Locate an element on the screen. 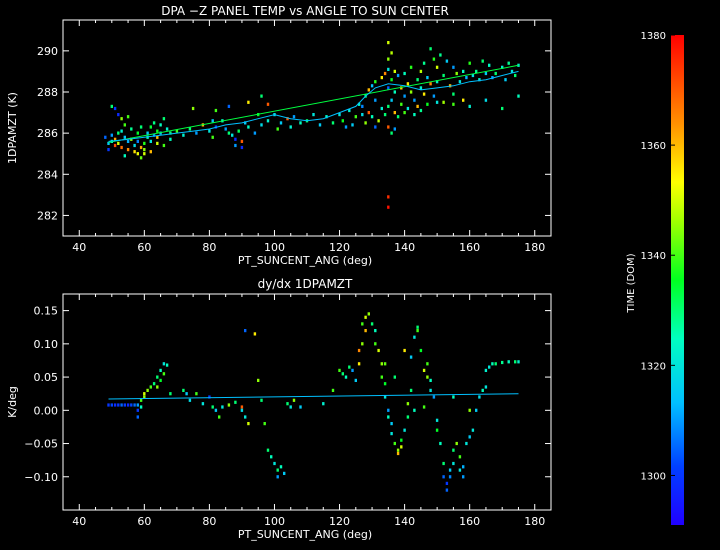  colorbar-tick-label-3: 1360 is located at coordinates (653, 146).